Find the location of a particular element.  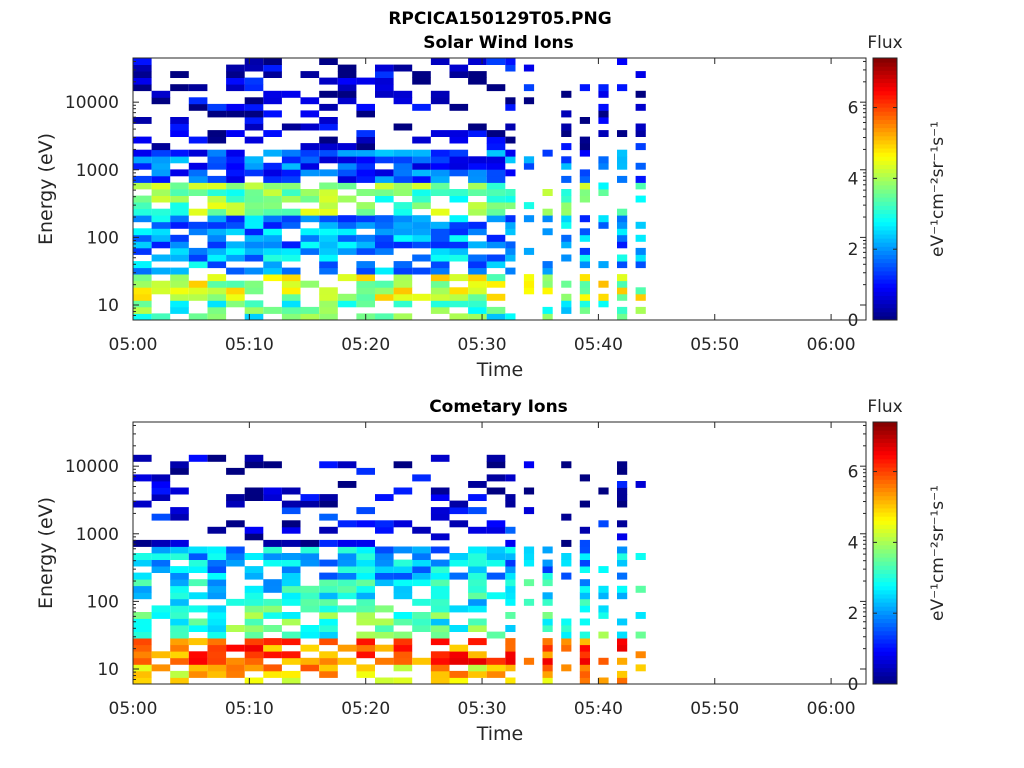

y-axis-label: Energy (eV) is located at coordinates (46, 189).